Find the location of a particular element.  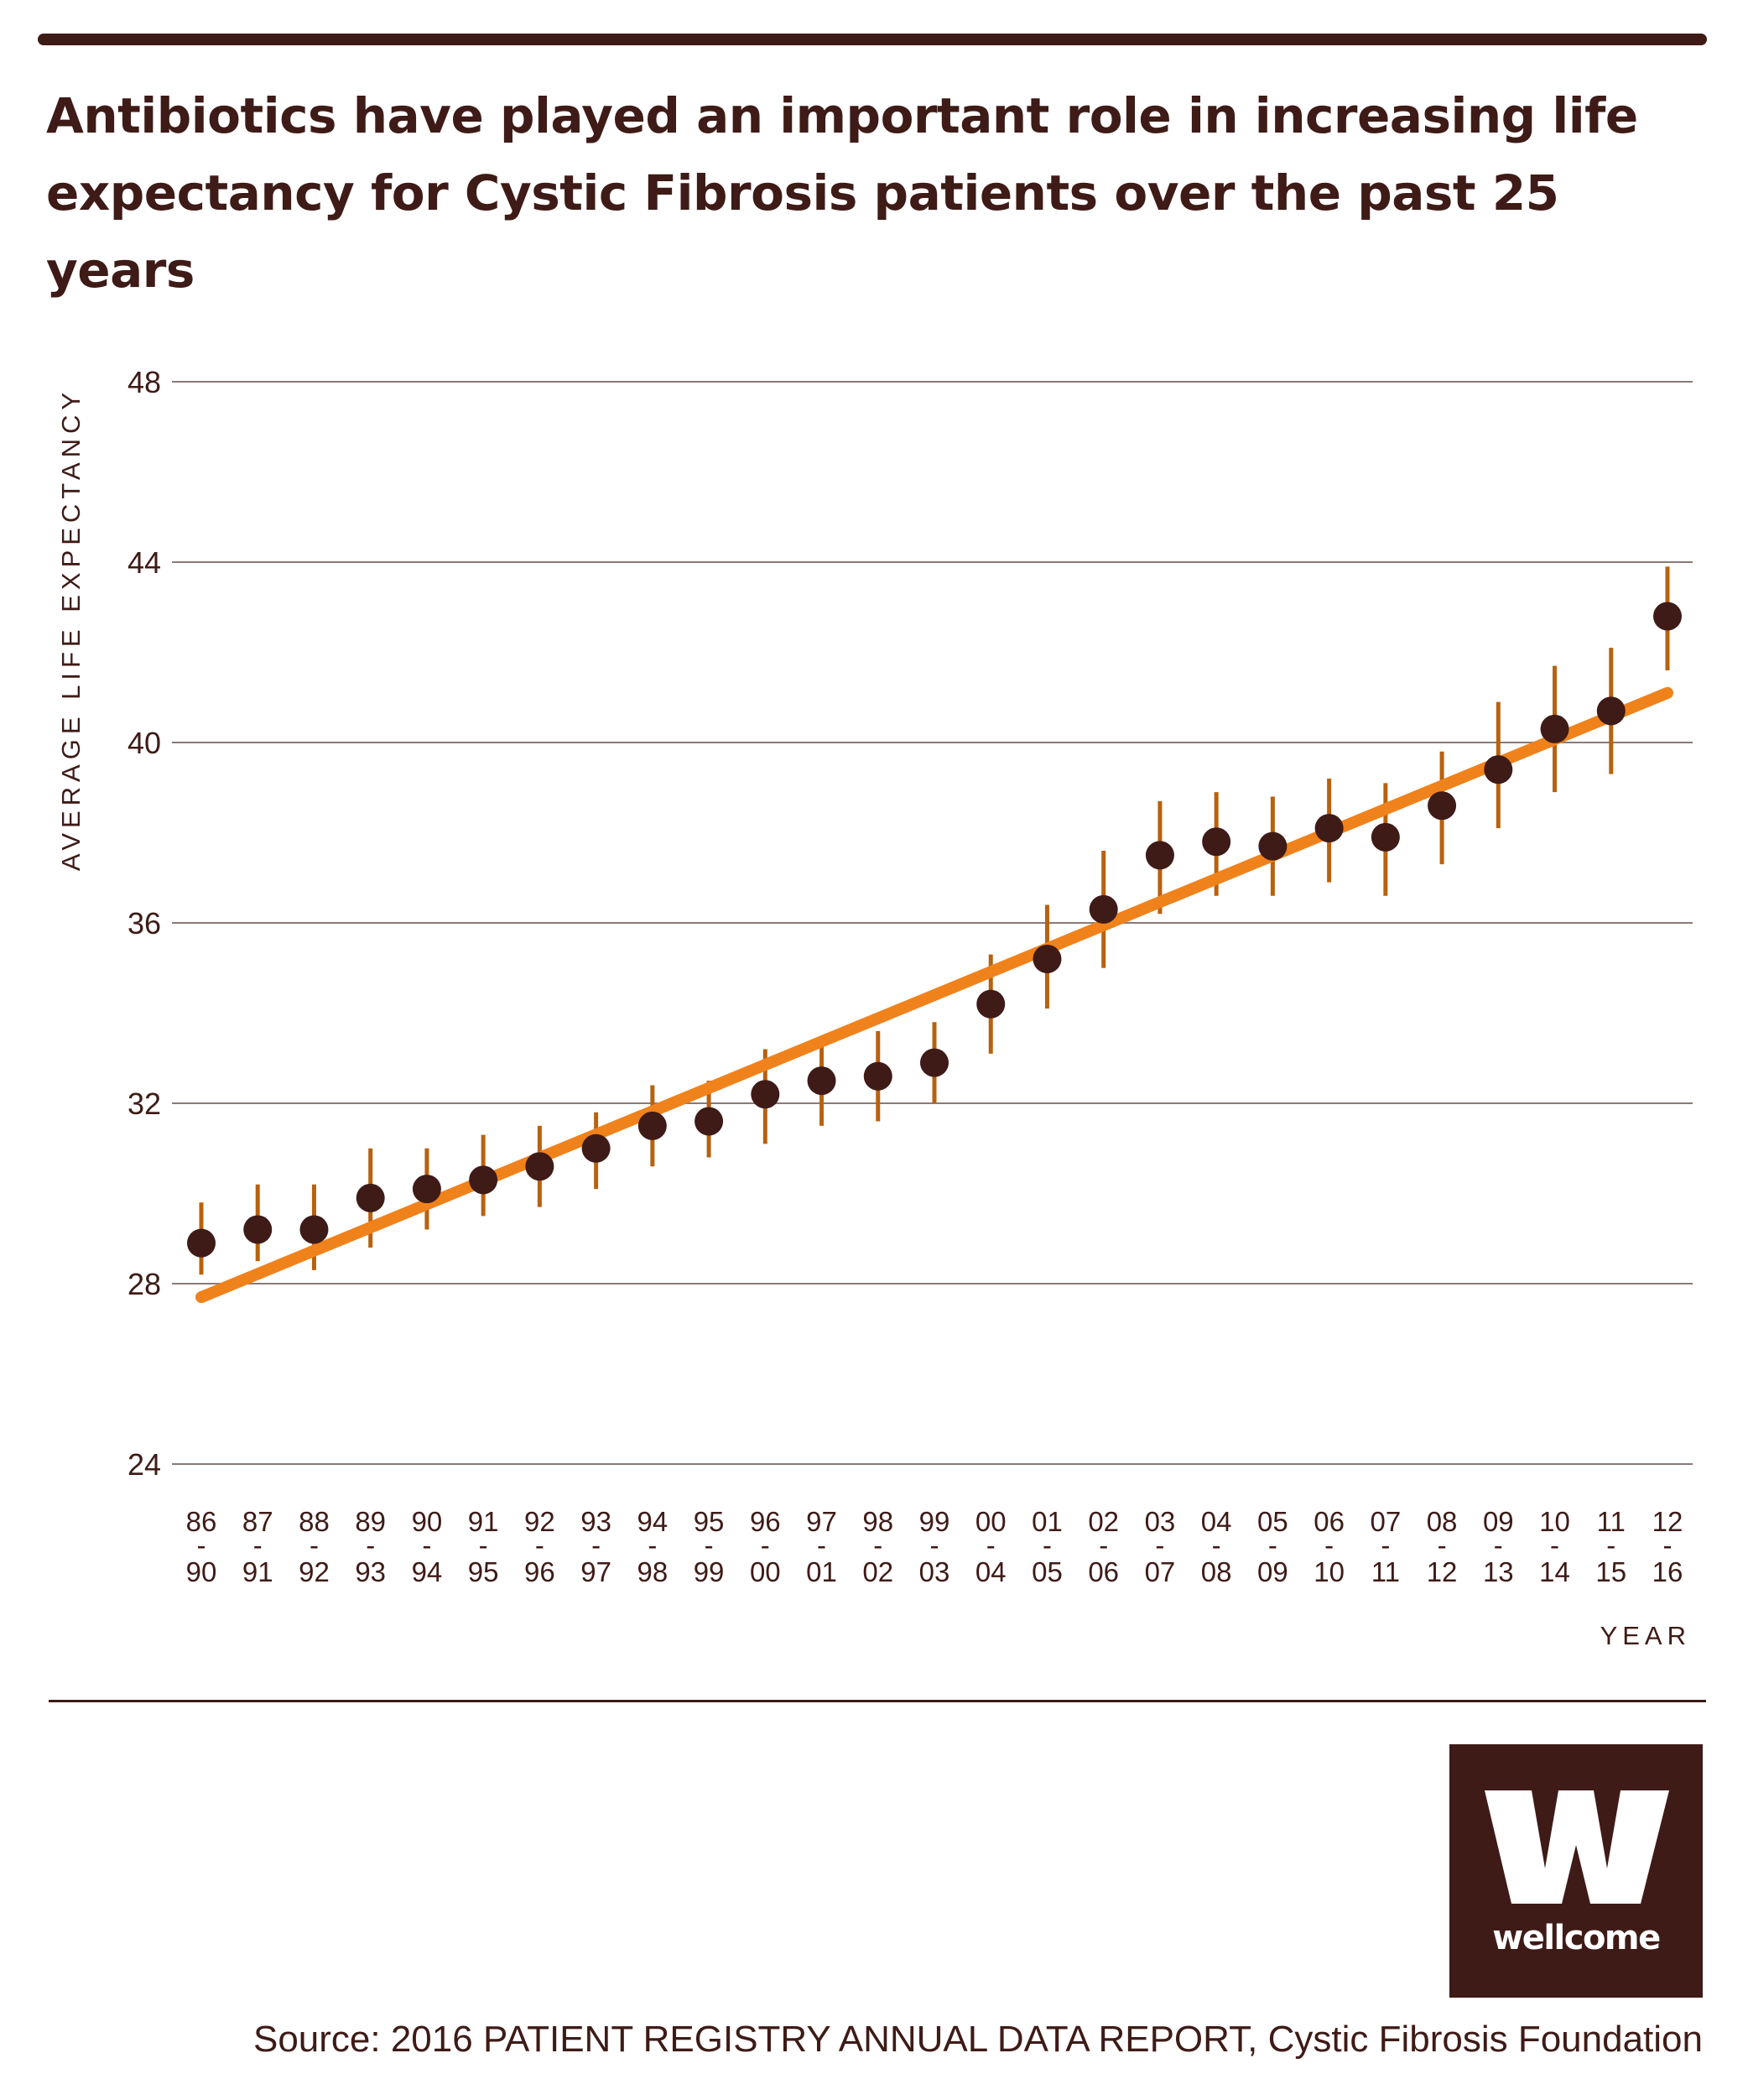

x-tick-label-end: 04 is located at coordinates (991, 1571).